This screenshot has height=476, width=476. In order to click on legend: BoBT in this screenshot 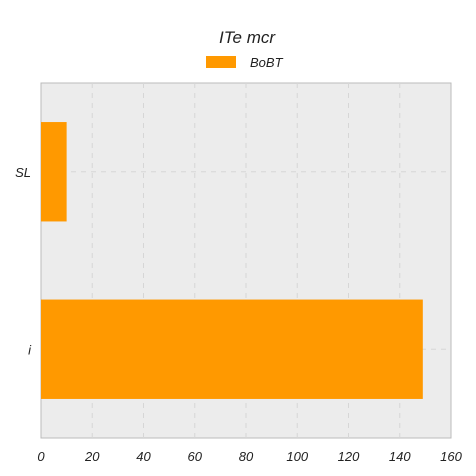, I will do `click(245, 62)`.